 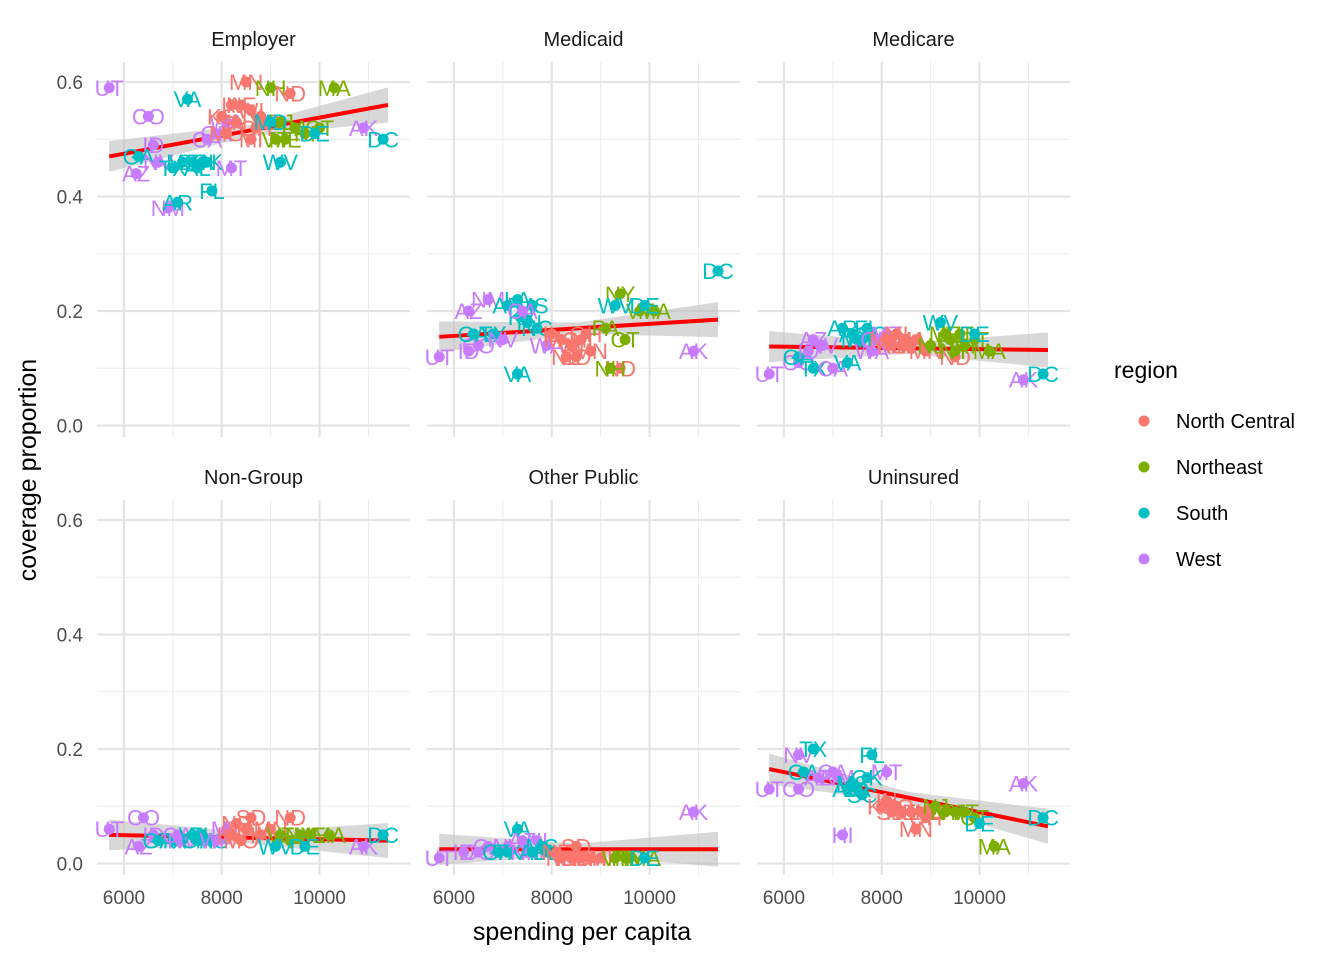 I want to click on point-pa, so click(x=290, y=841).